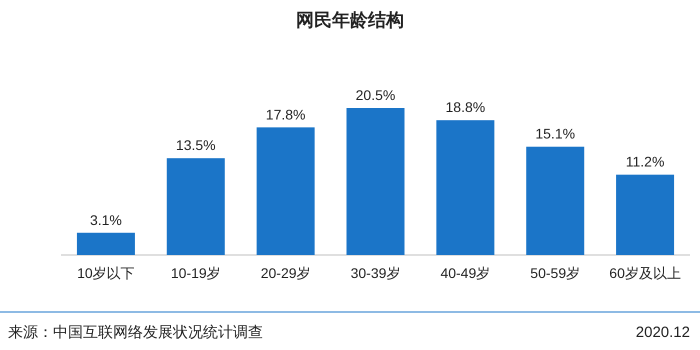  What do you see at coordinates (555, 134) in the screenshot?
I see `data-label: 15.1%` at bounding box center [555, 134].